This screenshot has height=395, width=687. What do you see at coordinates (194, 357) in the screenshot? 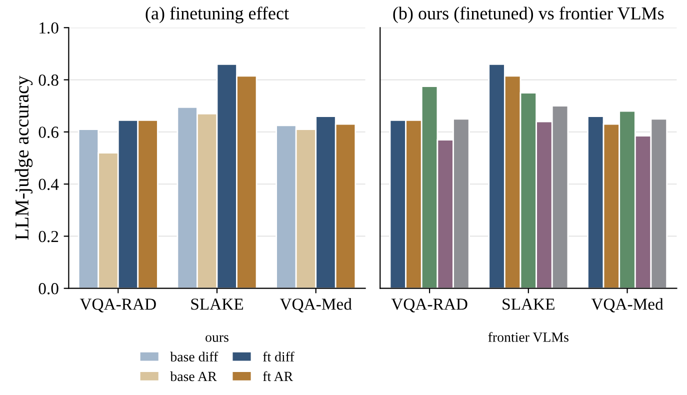
I see `legend-label: base diff` at bounding box center [194, 357].